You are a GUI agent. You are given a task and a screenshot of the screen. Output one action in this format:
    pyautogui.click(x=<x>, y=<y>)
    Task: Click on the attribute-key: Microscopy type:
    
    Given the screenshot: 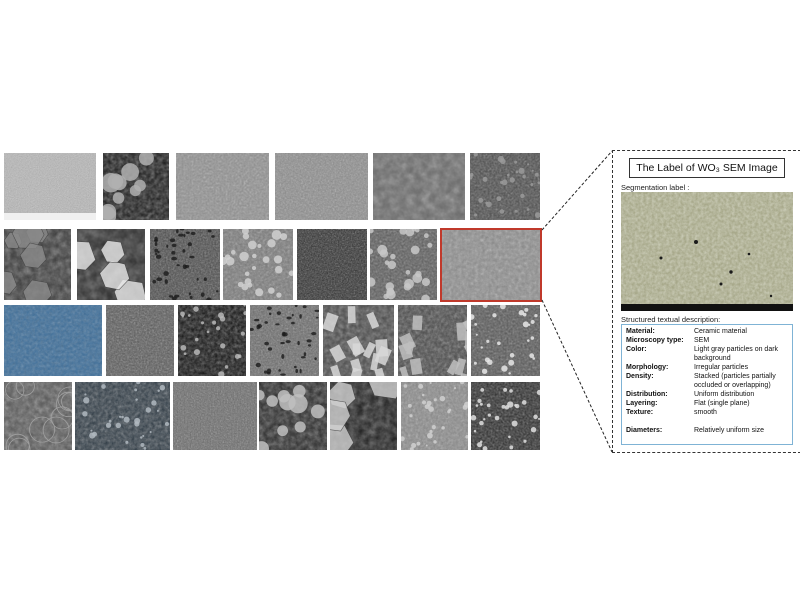 What is the action you would take?
    pyautogui.click(x=655, y=340)
    